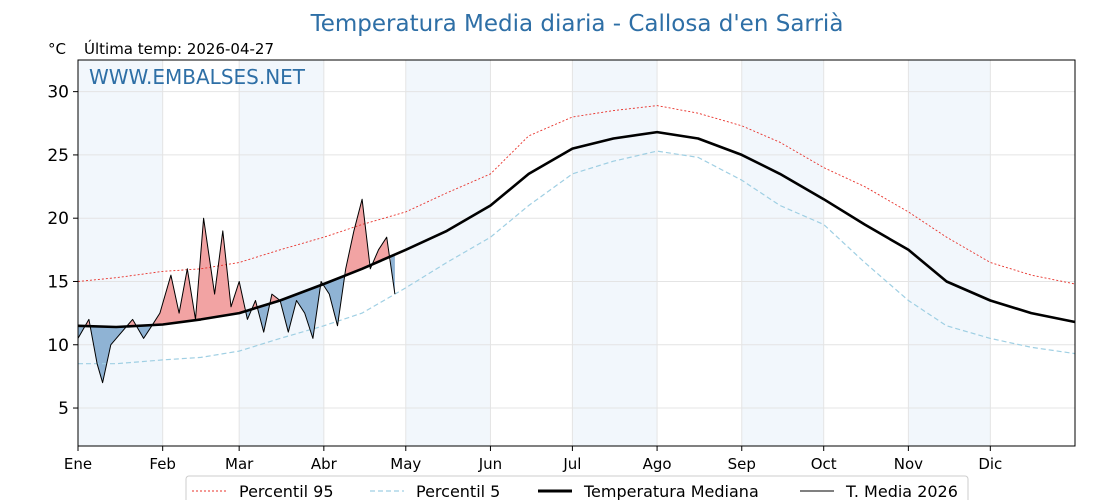  Describe the element at coordinates (908, 464) in the screenshot. I see `x-tick-label-nov: Nov` at that location.